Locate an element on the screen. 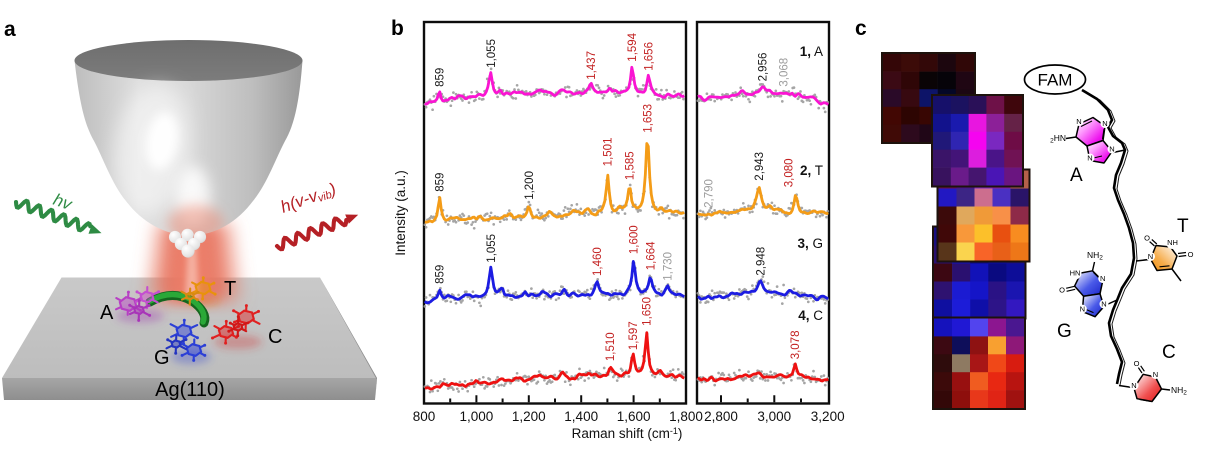  svg-text: 1,664 is located at coordinates (651, 255).